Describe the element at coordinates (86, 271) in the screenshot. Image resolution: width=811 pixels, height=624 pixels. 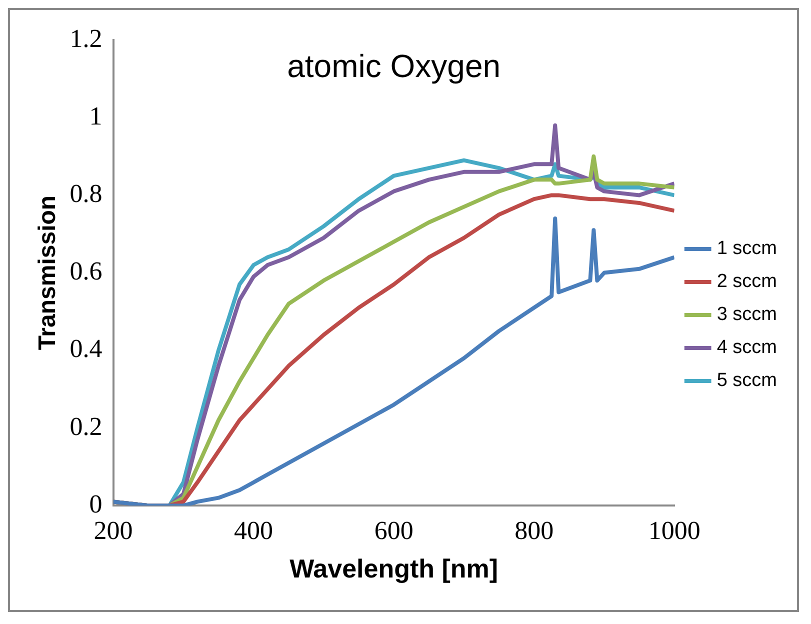
I see `y-tick-label: 0.6` at that location.